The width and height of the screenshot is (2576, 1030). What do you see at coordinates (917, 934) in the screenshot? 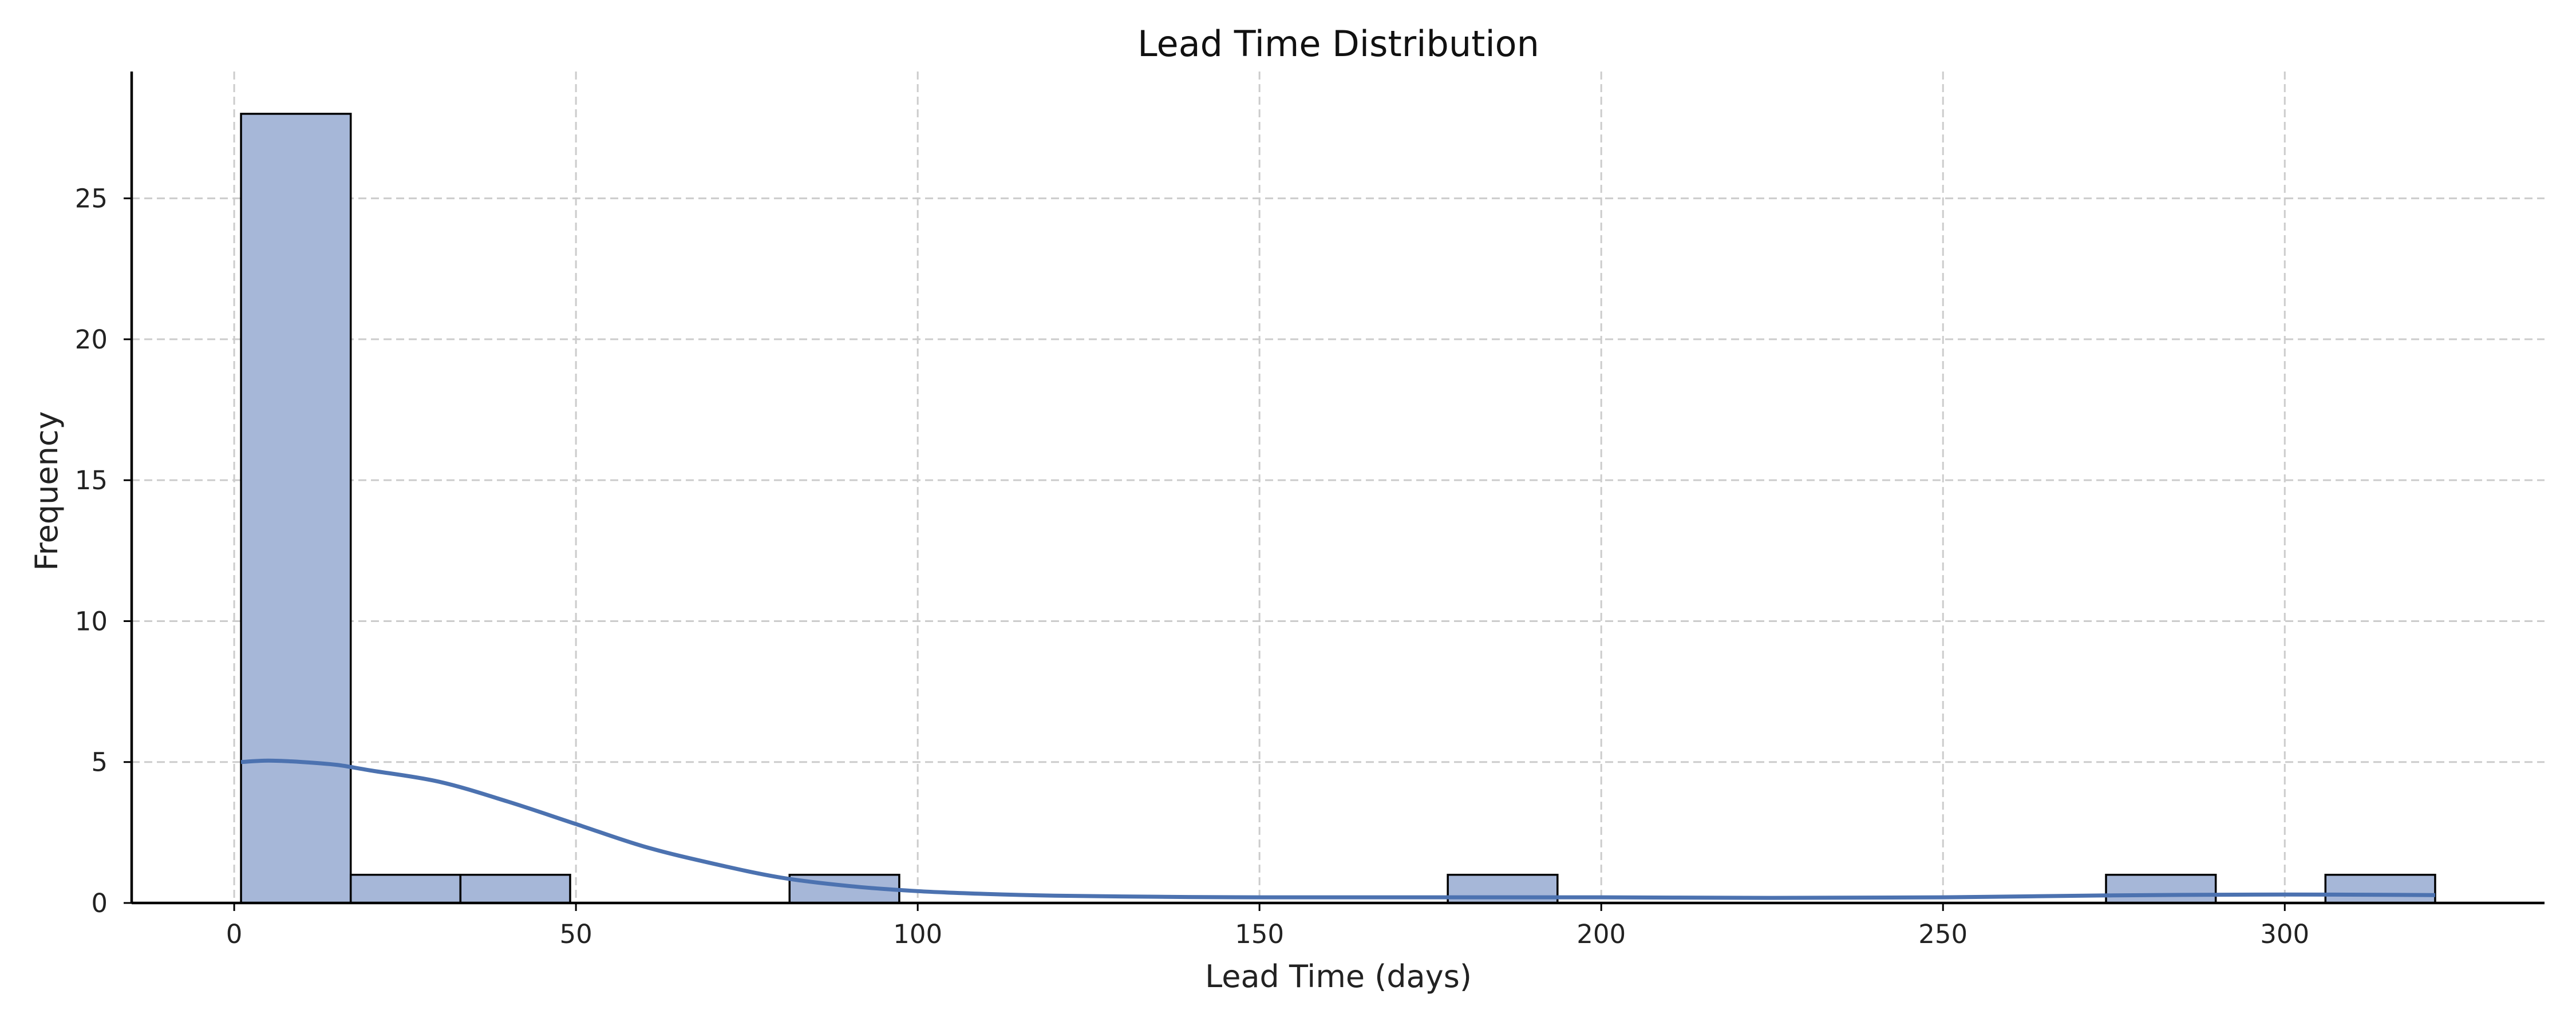
I see `x-tick-label: 100` at bounding box center [917, 934].